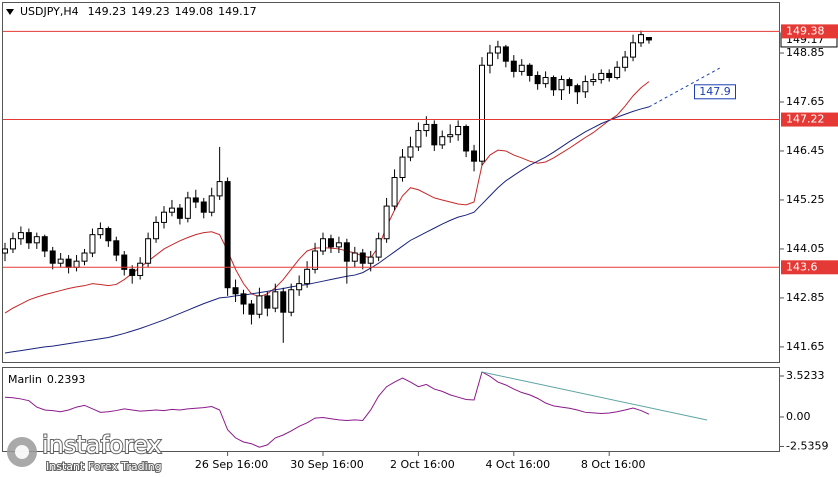 Image resolution: width=838 pixels, height=477 pixels. What do you see at coordinates (104, 466) in the screenshot?
I see `watermark-tagline: Instant Forex Trading` at bounding box center [104, 466].